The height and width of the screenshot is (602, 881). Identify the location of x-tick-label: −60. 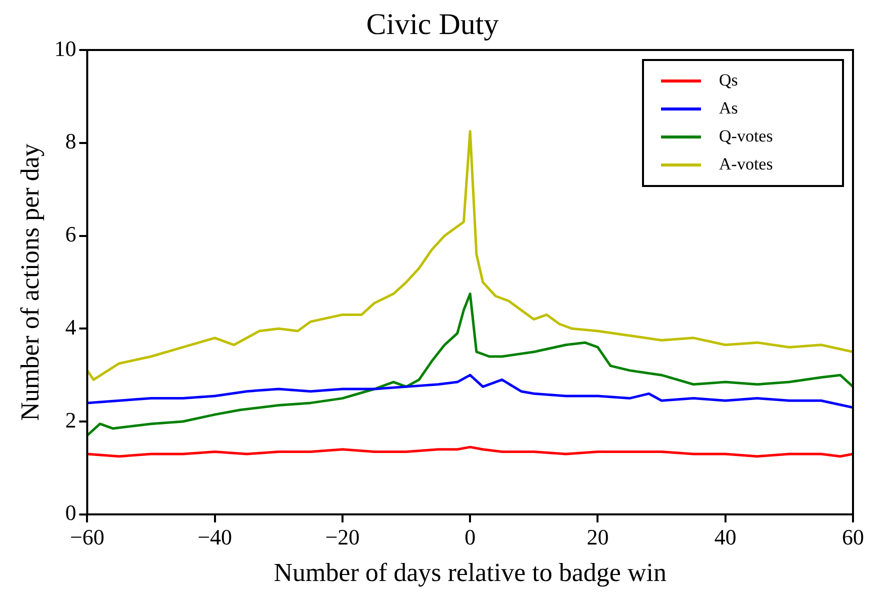
(87, 537).